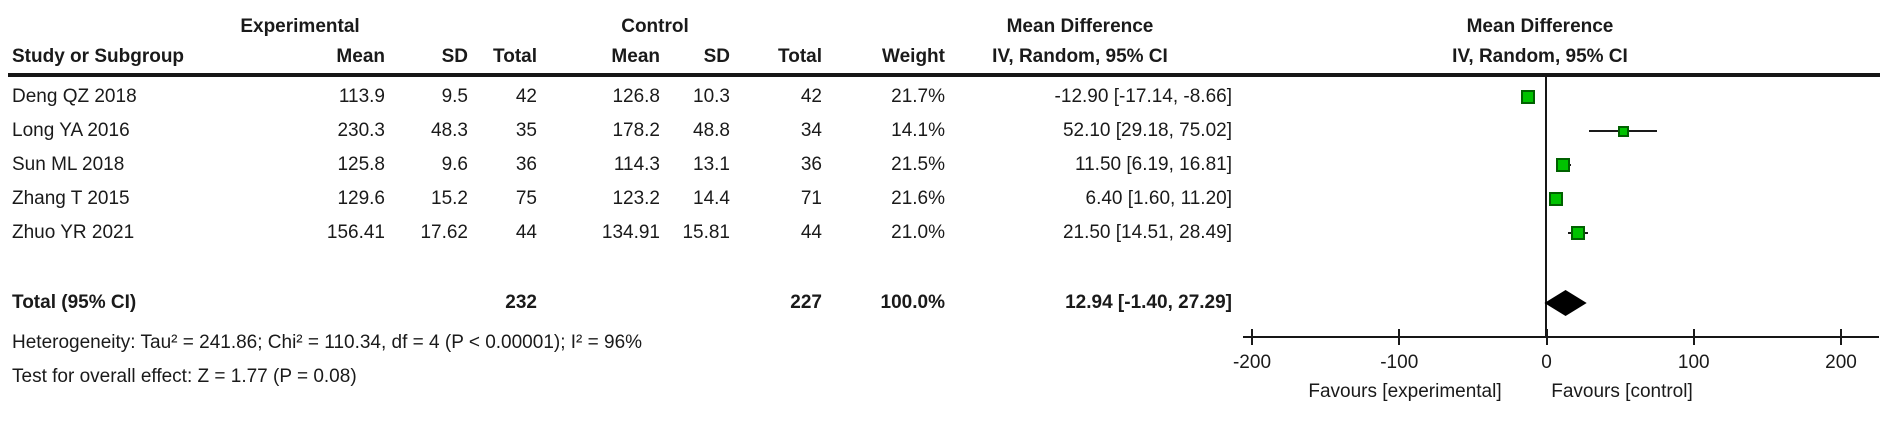  Describe the element at coordinates (944, 75) in the screenshot. I see `header-divider-rule` at that location.